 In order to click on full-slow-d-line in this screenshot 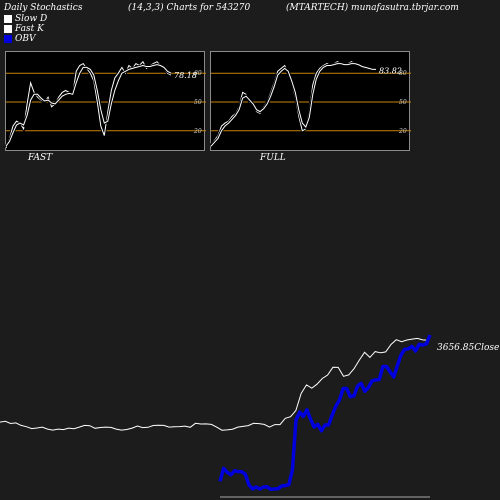, I will do `click(293, 105)`.